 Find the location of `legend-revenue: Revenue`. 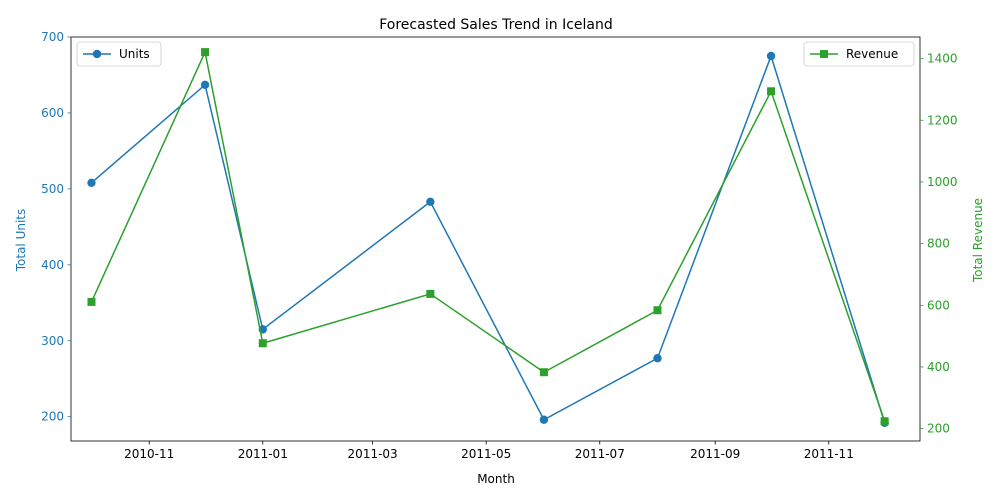

legend-revenue: Revenue is located at coordinates (859, 54).